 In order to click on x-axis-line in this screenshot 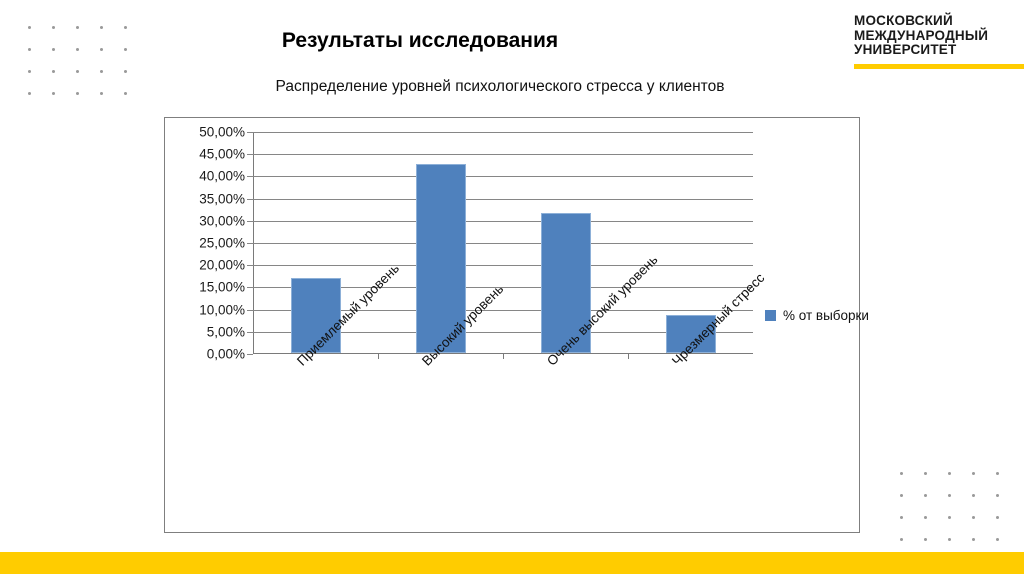, I will do `click(503, 353)`.